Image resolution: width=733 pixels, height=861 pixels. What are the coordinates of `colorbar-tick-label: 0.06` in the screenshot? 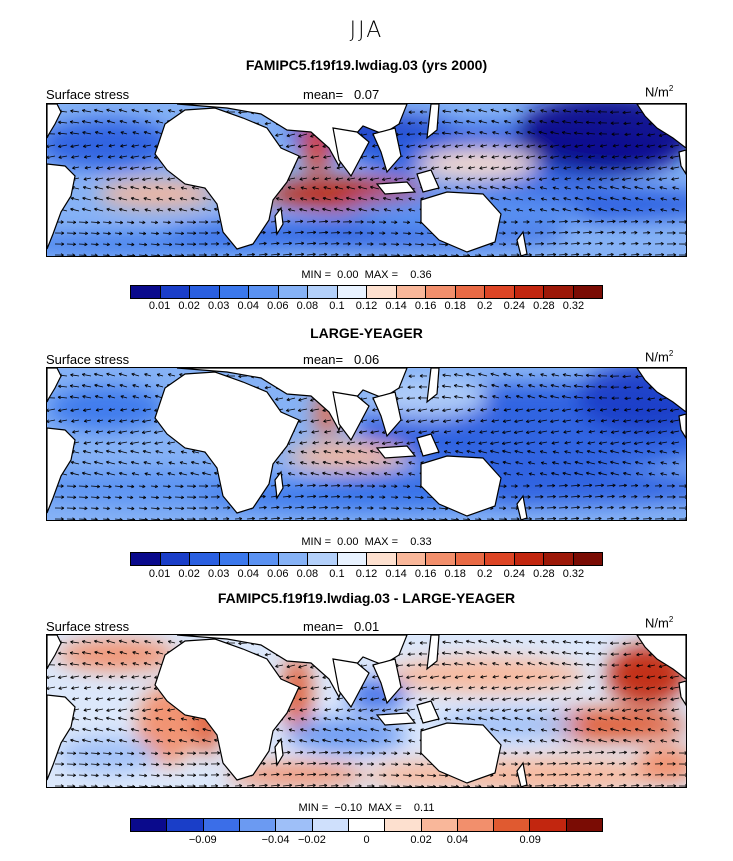 It's located at (278, 306).